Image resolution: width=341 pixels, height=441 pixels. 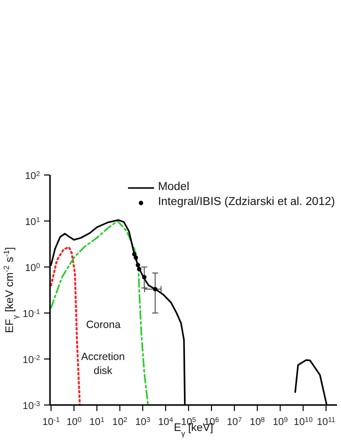 I want to click on y-tick-label: 10$^{1}$, so click(x=32, y=222).